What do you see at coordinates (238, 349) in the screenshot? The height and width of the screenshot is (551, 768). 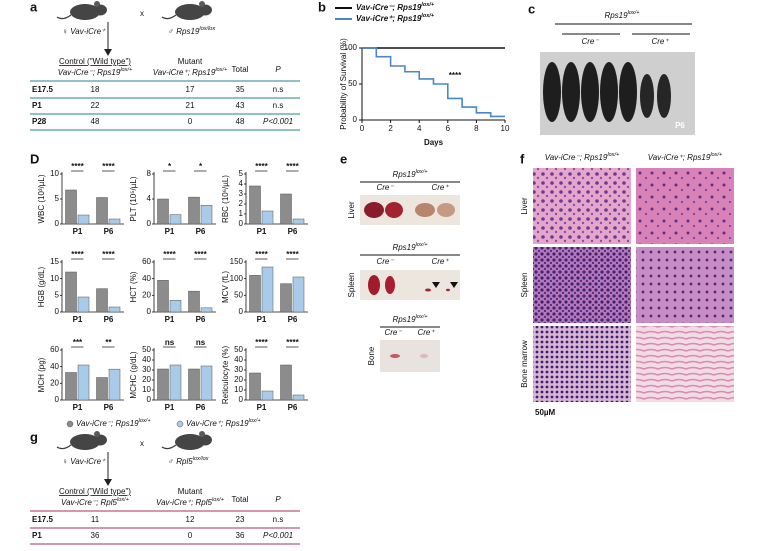 I see `y-tick-label: 50` at bounding box center [238, 349].